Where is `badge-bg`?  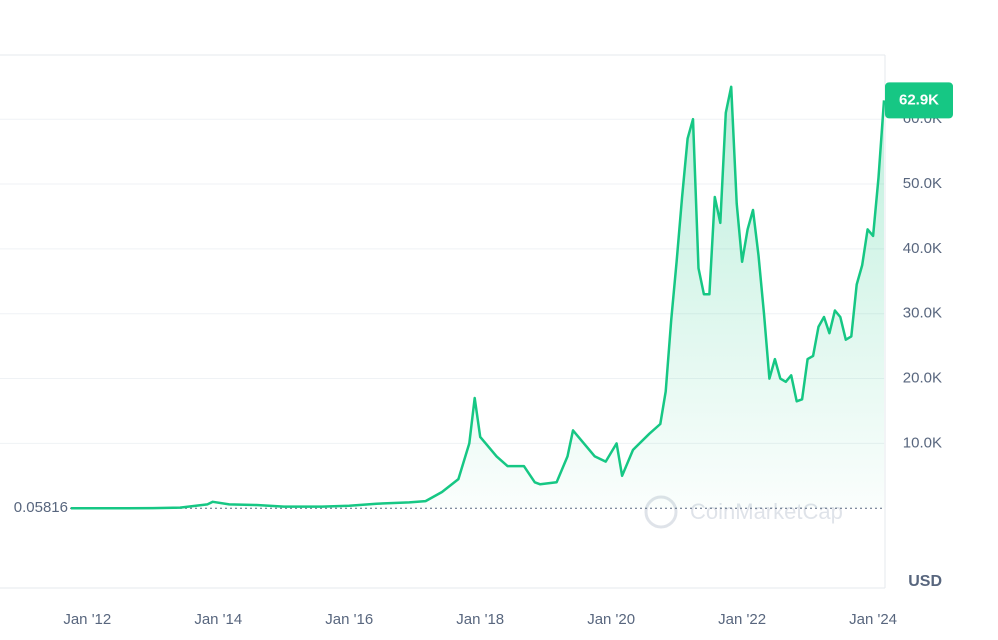 badge-bg is located at coordinates (919, 100).